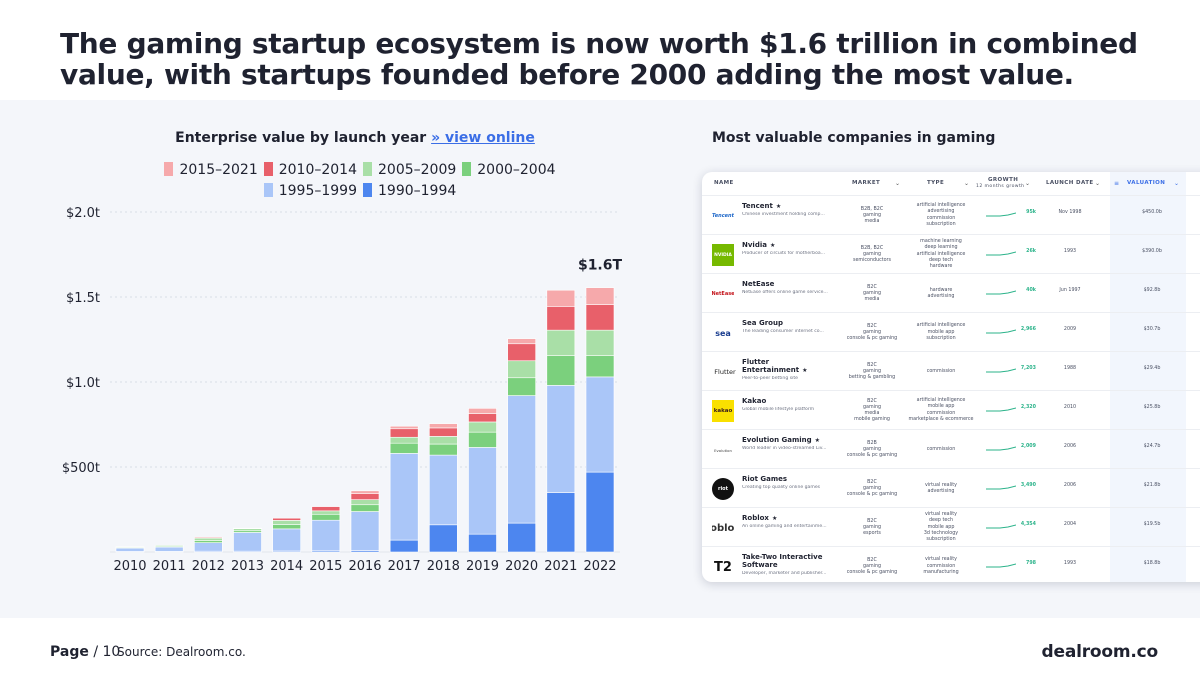 The image size is (1200, 675). Describe the element at coordinates (1070, 183) in the screenshot. I see `header-launch-date: LAUNCH DATE` at that location.